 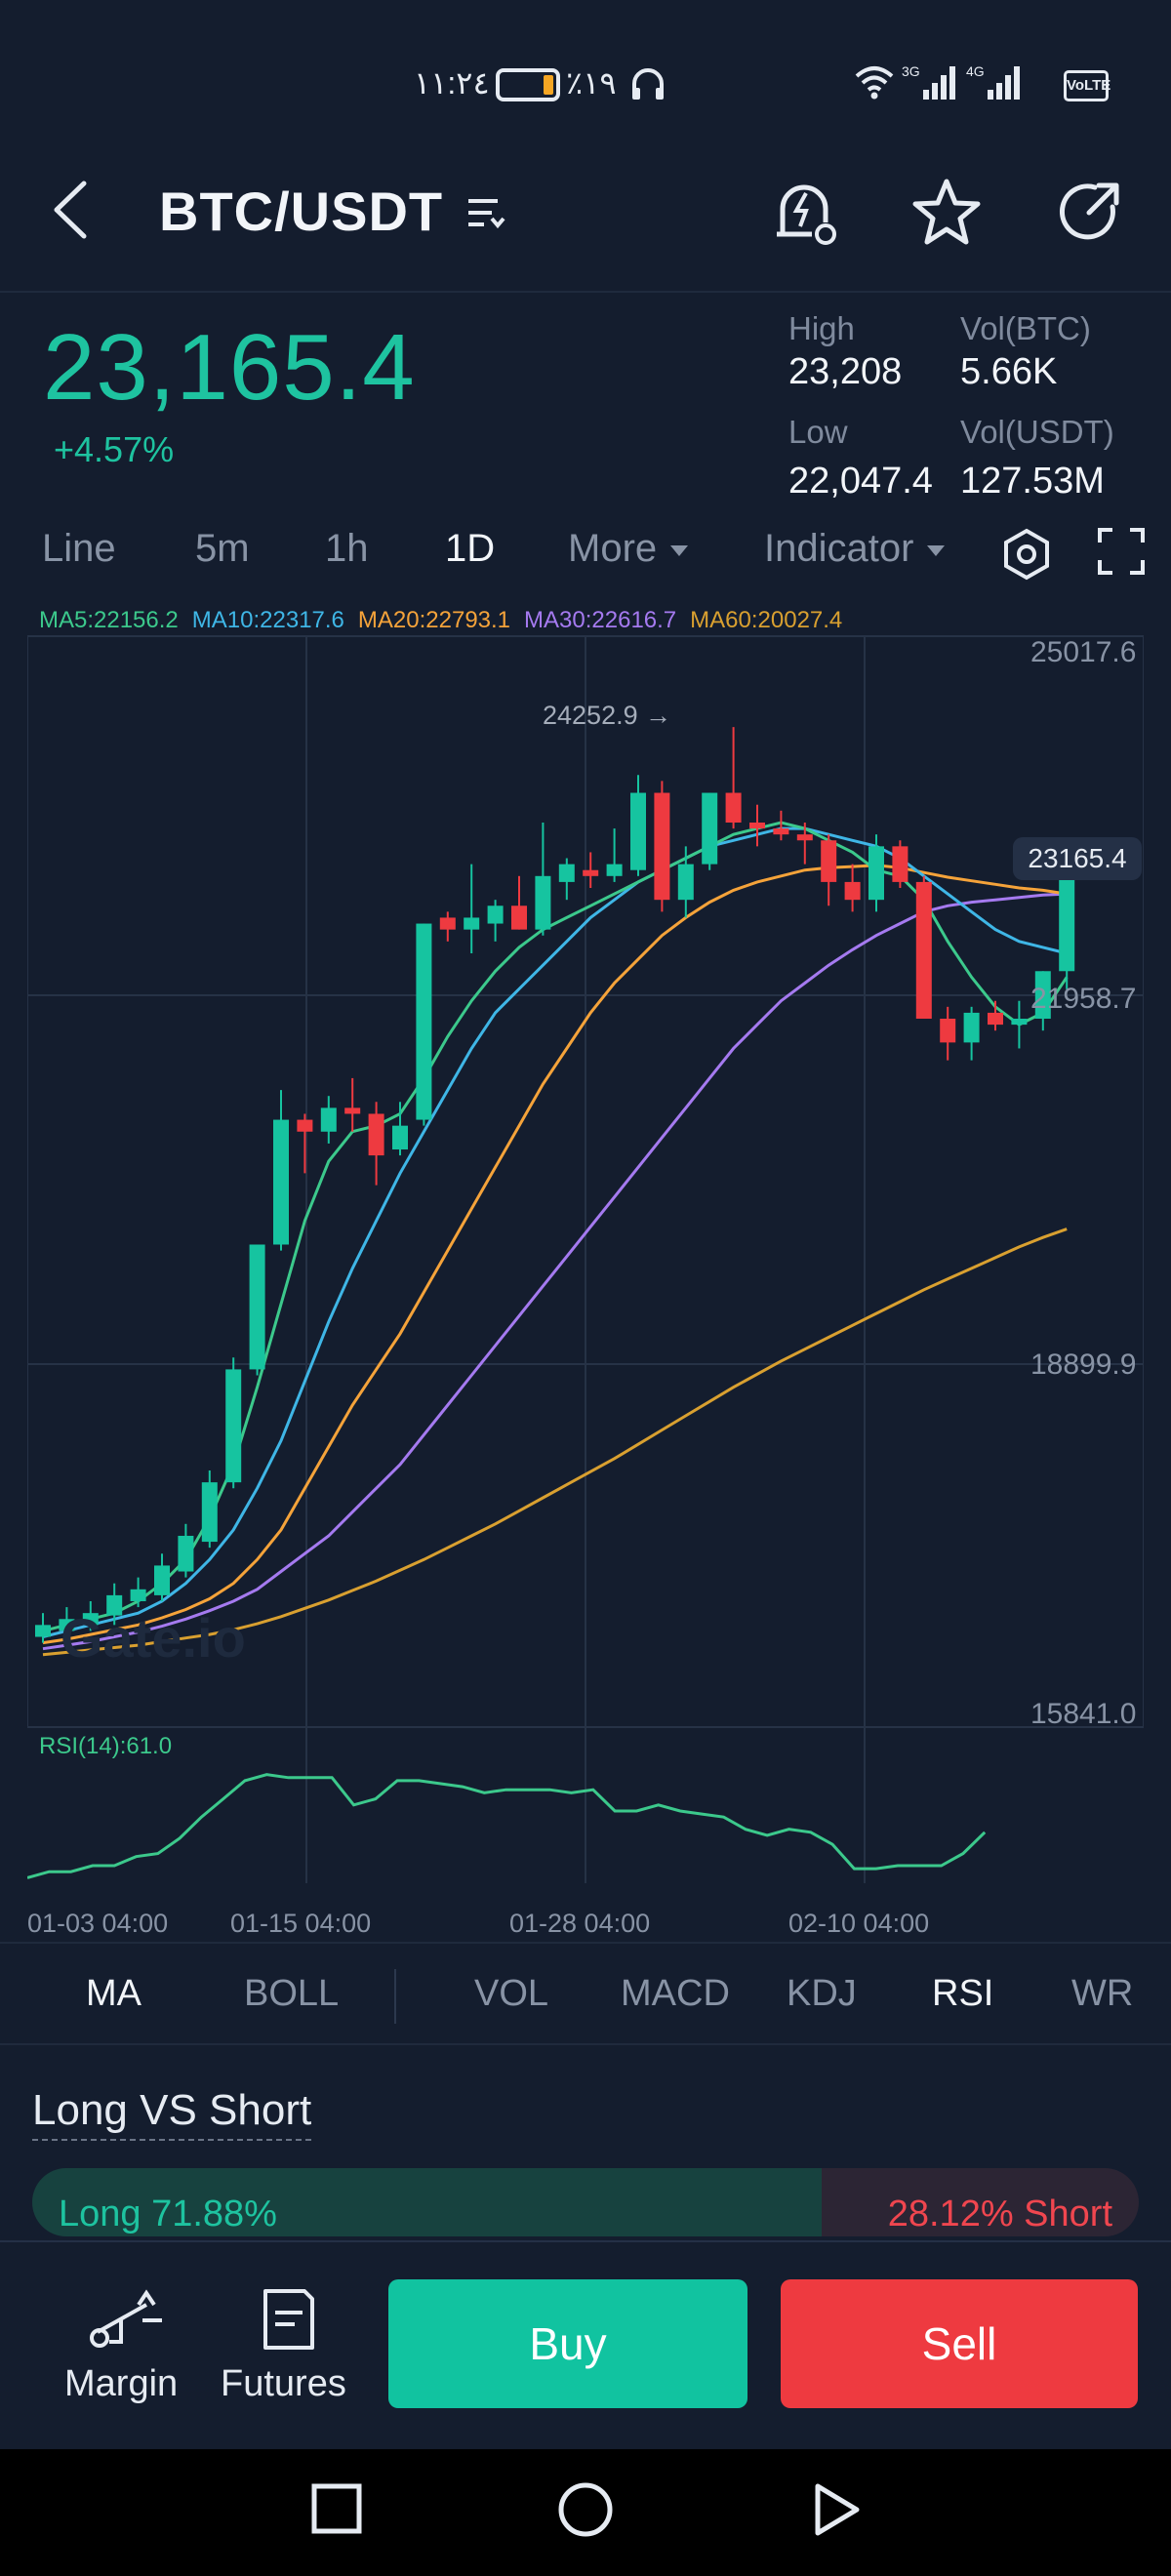 What do you see at coordinates (292, 1993) in the screenshot?
I see `indicator-boll: BOLL` at bounding box center [292, 1993].